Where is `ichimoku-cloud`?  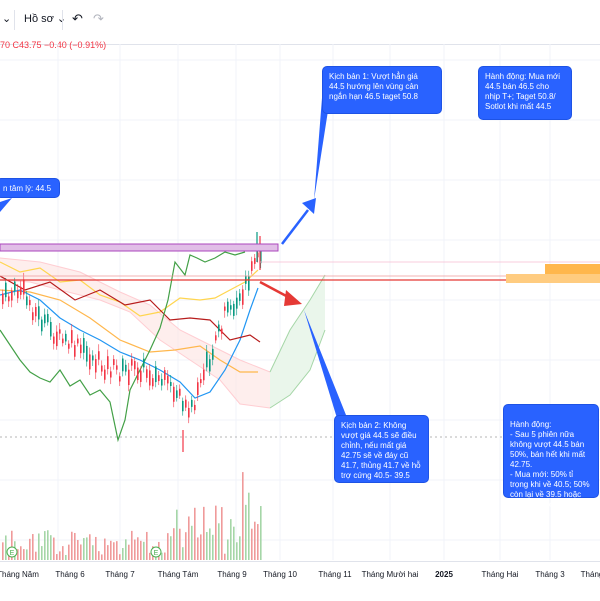 ichimoku-cloud is located at coordinates (163, 333).